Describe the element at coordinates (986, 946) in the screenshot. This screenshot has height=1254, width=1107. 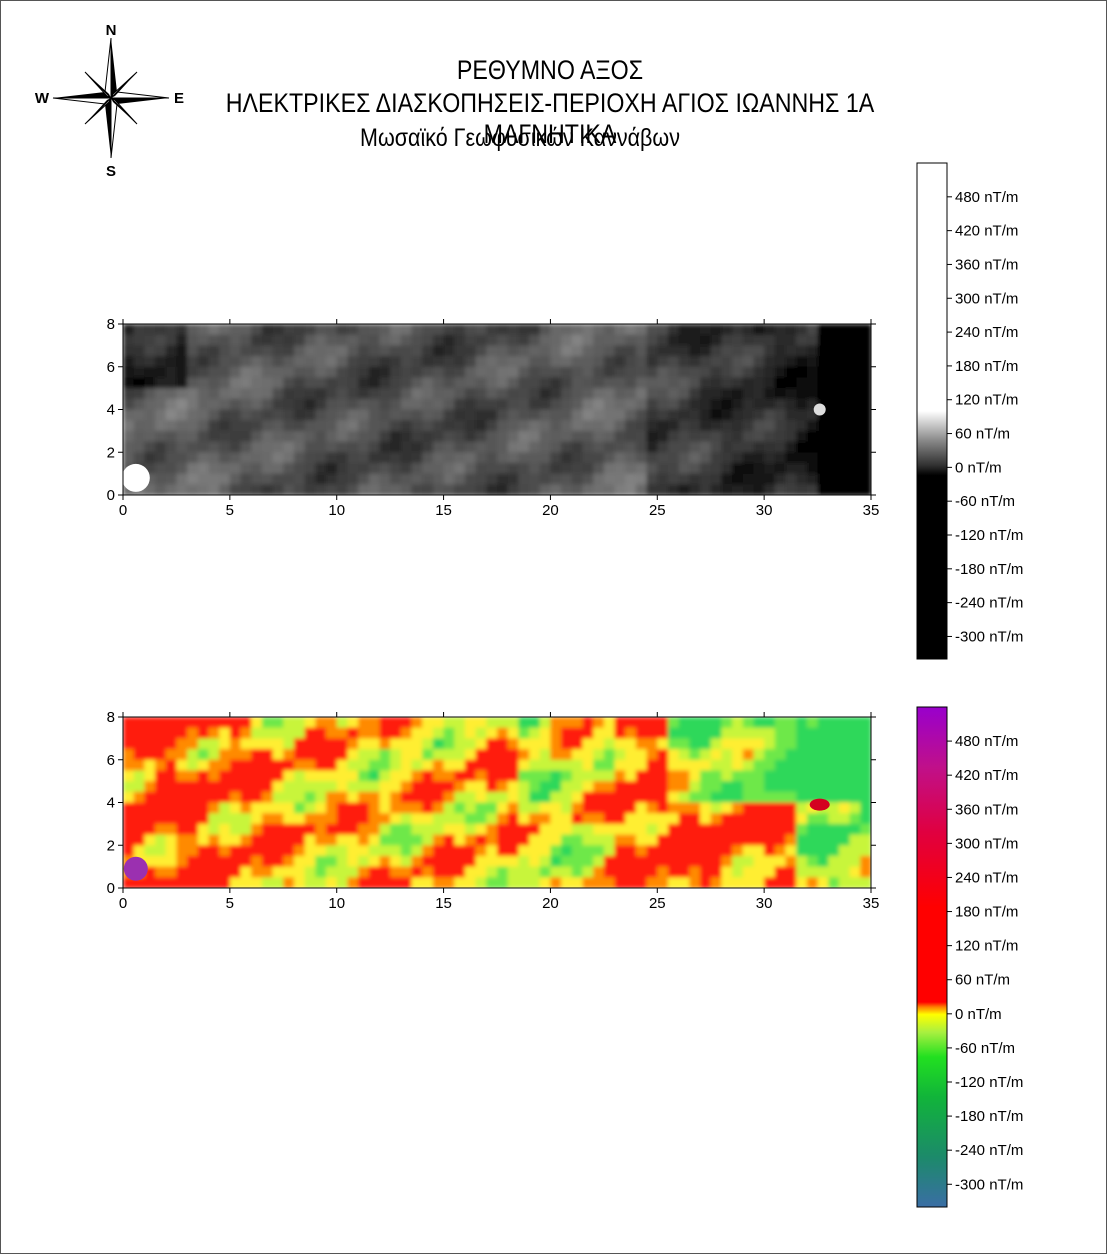
I see `colorbar-tick-label: 120 nT/m` at that location.